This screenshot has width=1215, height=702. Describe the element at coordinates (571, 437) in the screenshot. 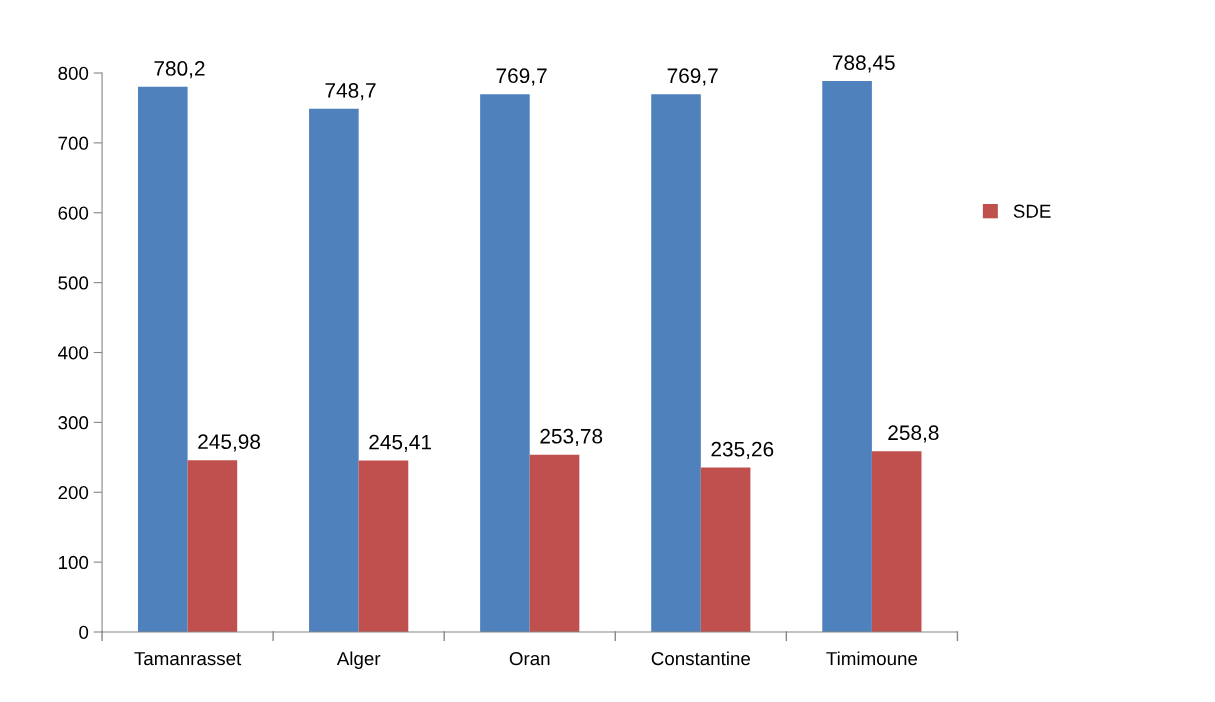

I see `data-label: 253,78` at that location.